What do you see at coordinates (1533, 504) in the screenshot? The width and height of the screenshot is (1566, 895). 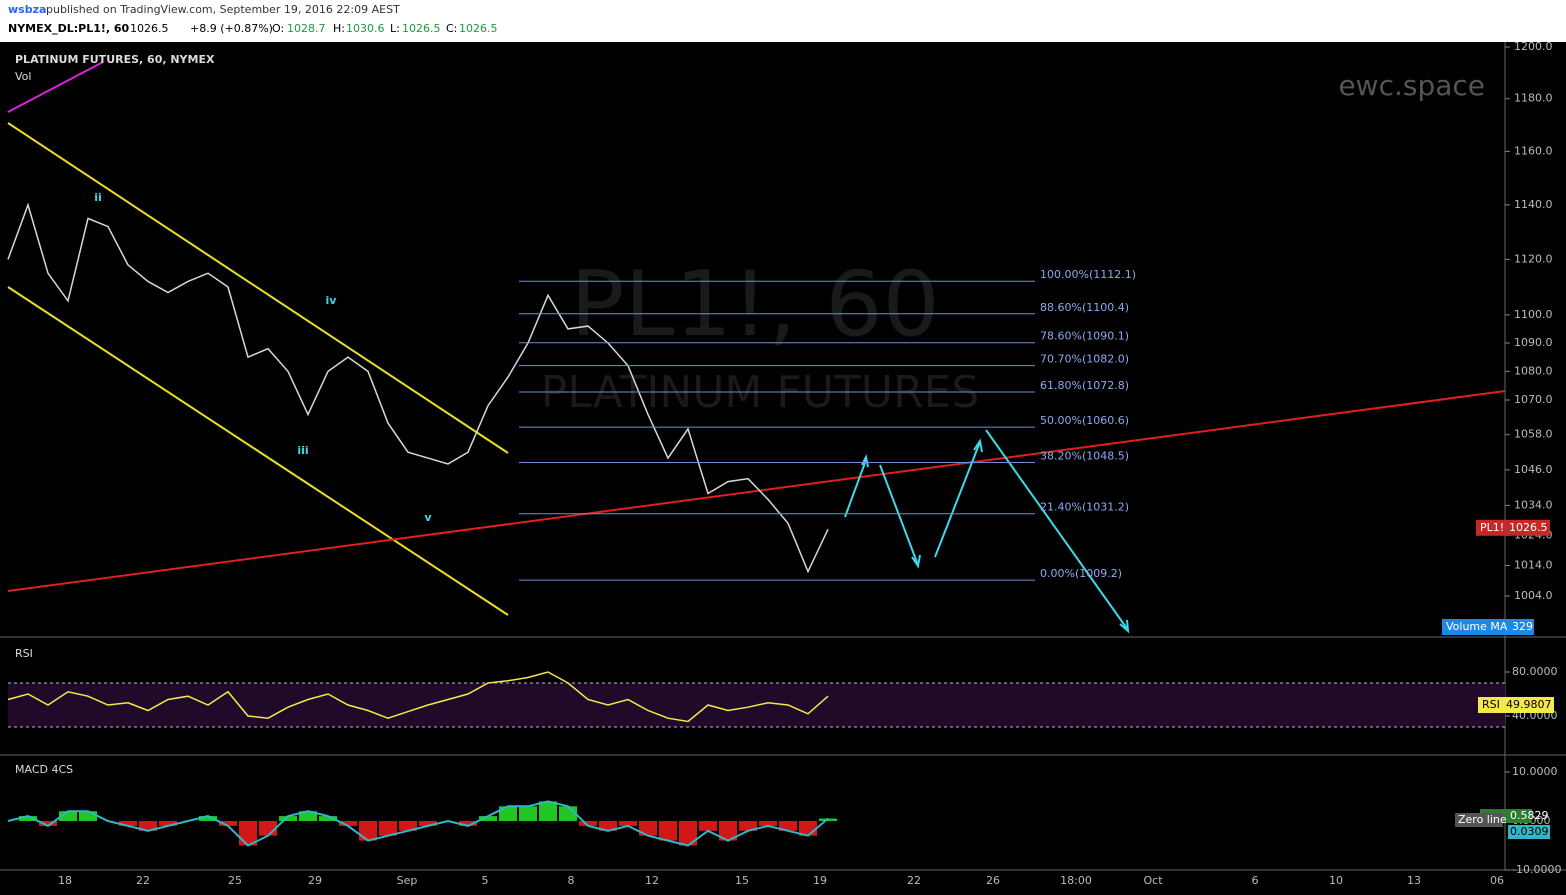 I see `price-tick-label: 1034.0` at bounding box center [1533, 504].